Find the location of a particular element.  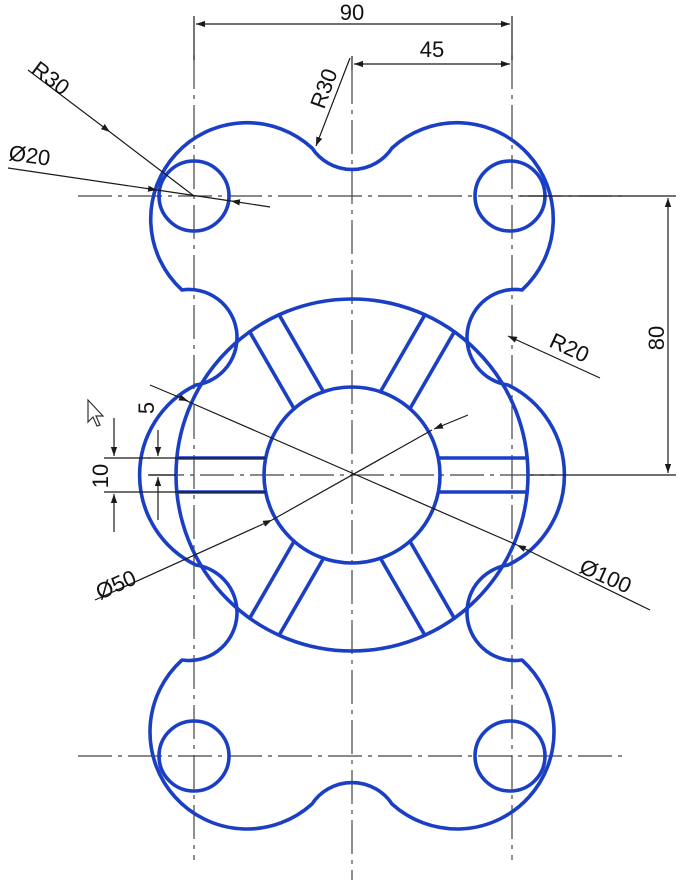

d100-diameter is located at coordinates (348, 471).